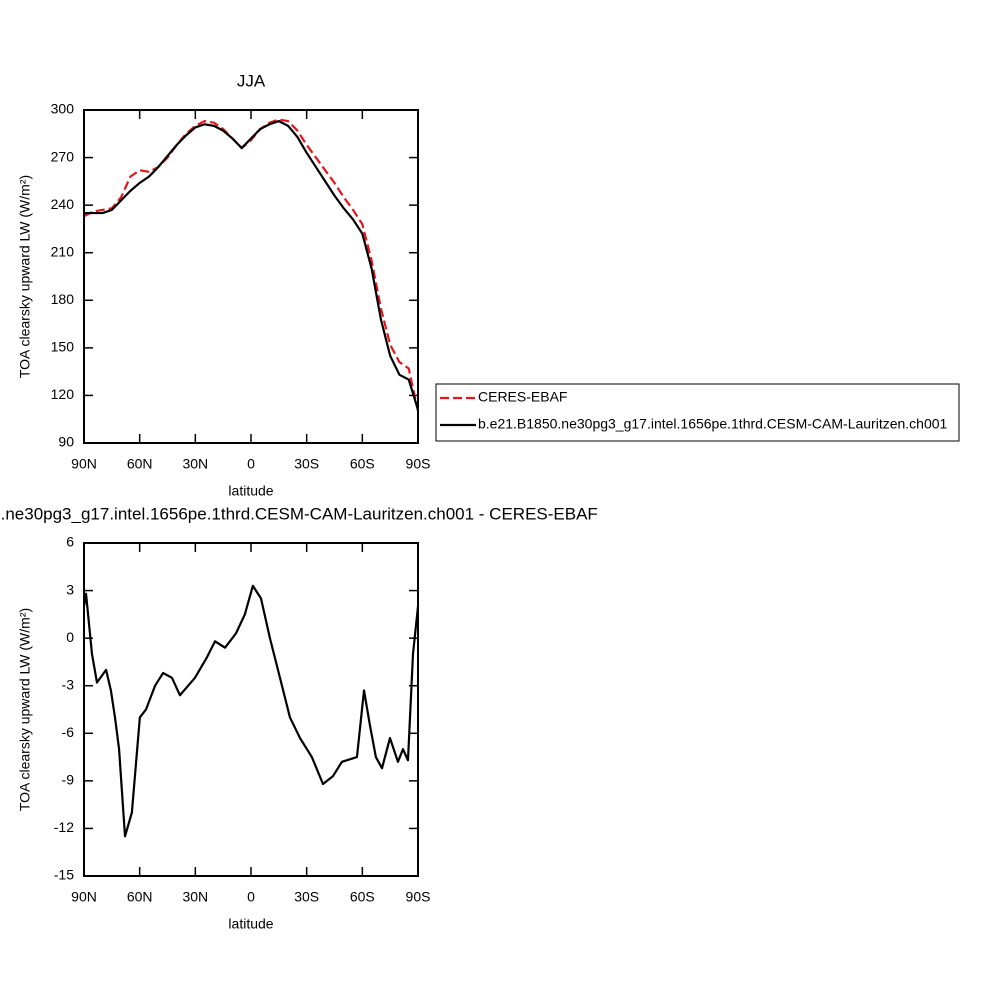 The width and height of the screenshot is (1002, 1004). What do you see at coordinates (66, 442) in the screenshot?
I see `y-tick-label: 90` at bounding box center [66, 442].